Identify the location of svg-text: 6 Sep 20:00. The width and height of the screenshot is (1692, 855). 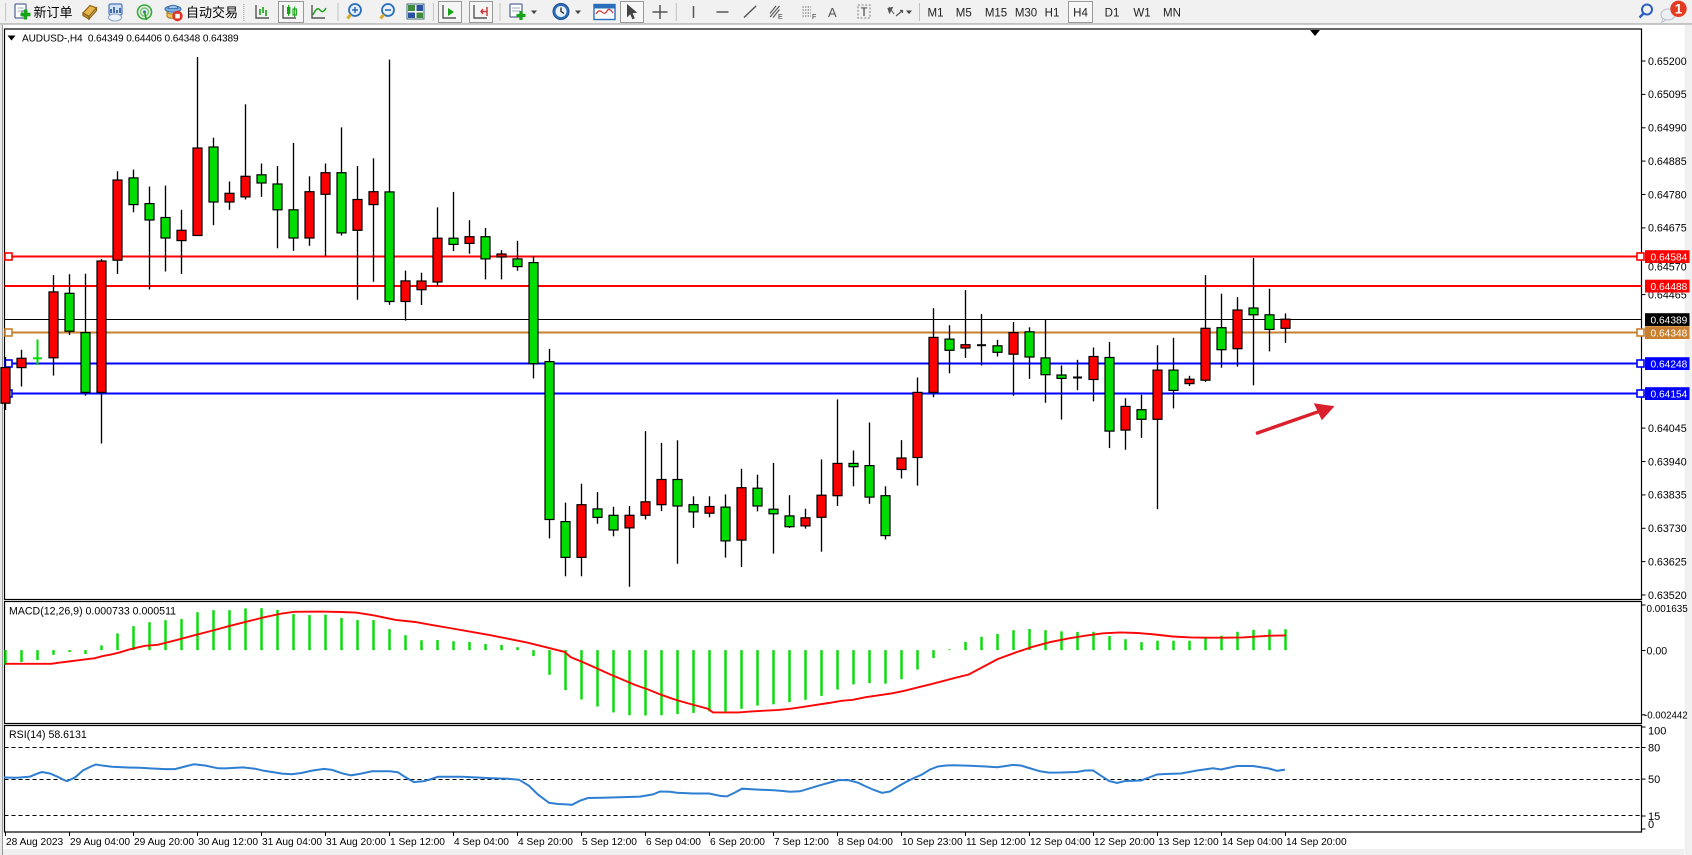
(737, 842).